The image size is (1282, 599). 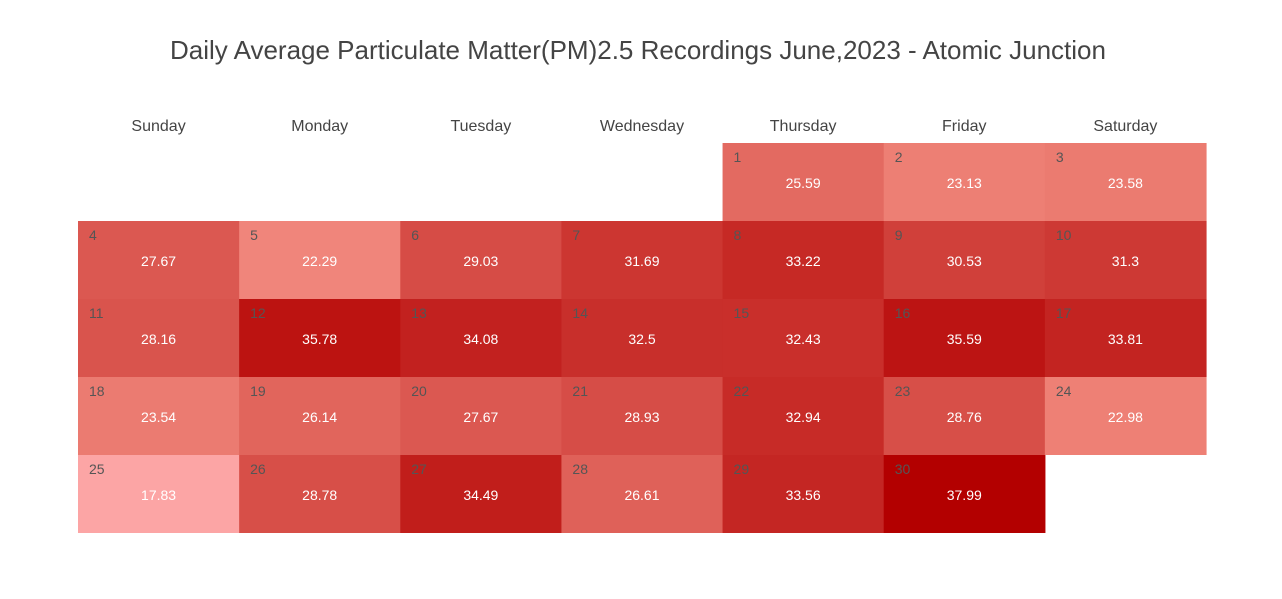 I want to click on weekday-label-friday: Friday, so click(x=964, y=126).